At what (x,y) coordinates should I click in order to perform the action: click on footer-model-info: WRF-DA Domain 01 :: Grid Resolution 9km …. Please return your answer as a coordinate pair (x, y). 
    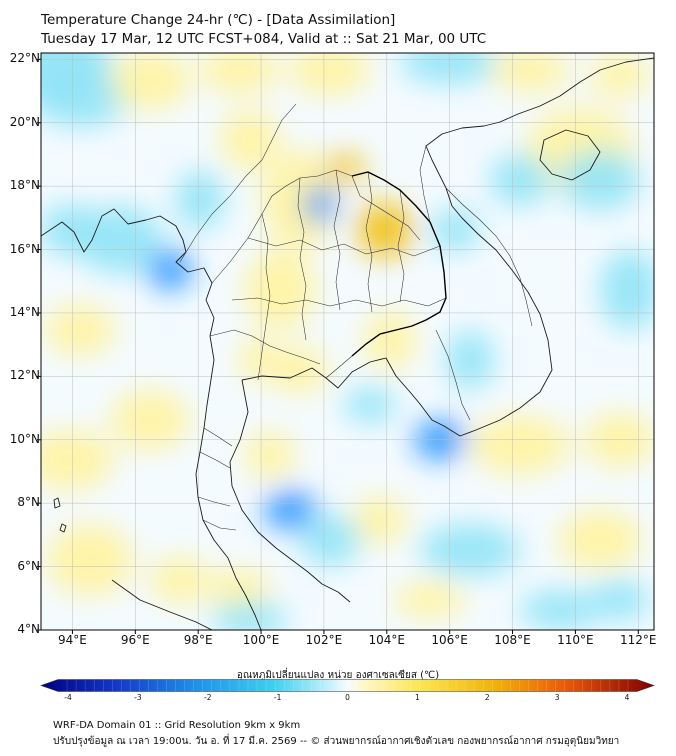
    Looking at the image, I should click on (177, 725).